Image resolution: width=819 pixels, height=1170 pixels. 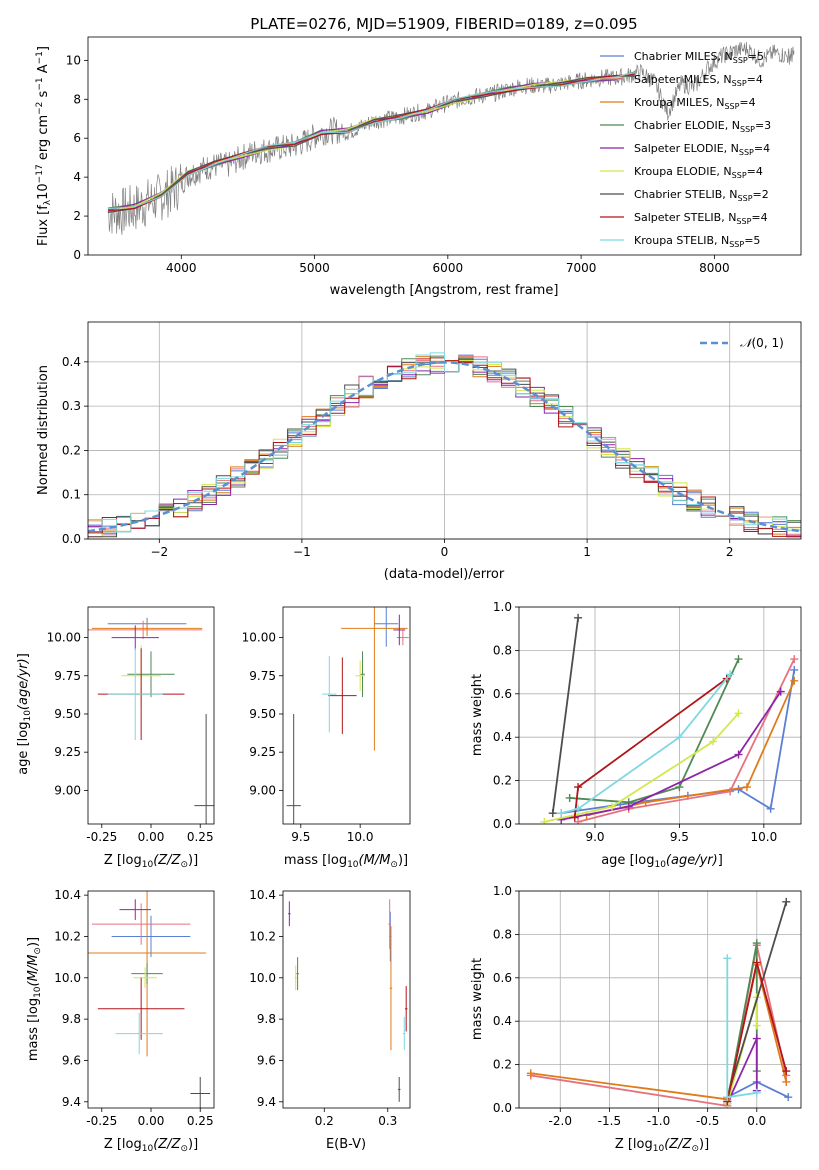 What do you see at coordinates (701, 218) in the screenshot?
I see `spectrum-legend-entry-7: Salpeter STELIB, NSSP=4` at bounding box center [701, 218].